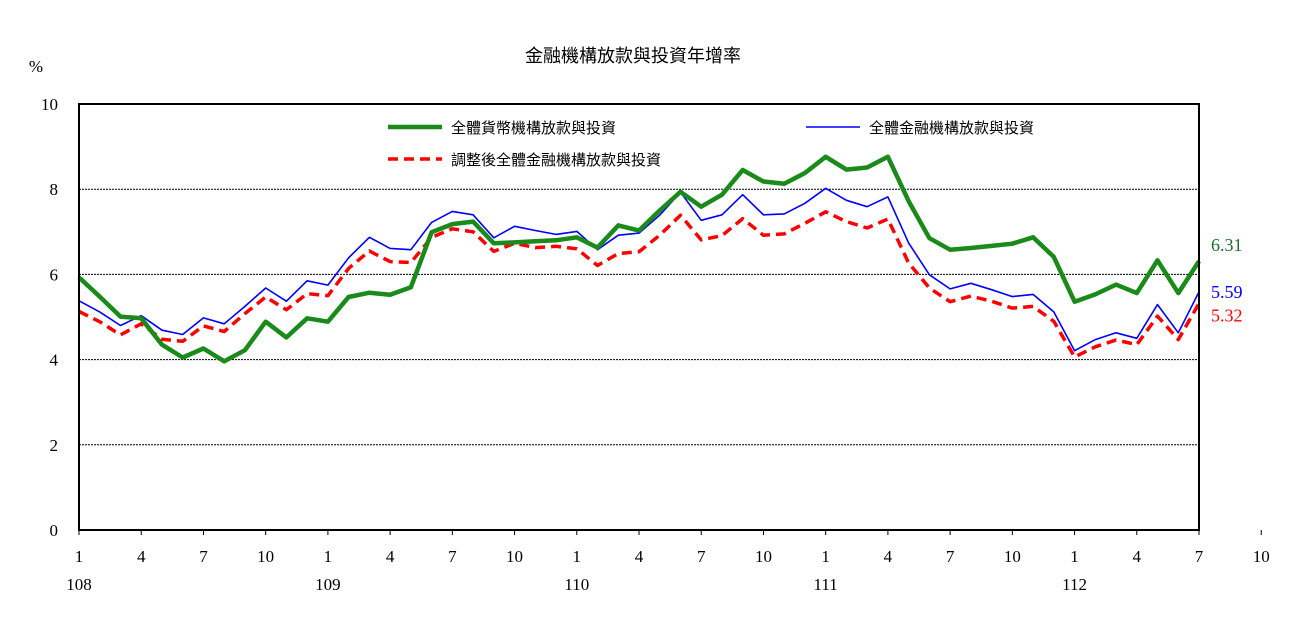  What do you see at coordinates (1227, 280) in the screenshot?
I see `end-value-labels: 6.31 5.59 5.32` at bounding box center [1227, 280].